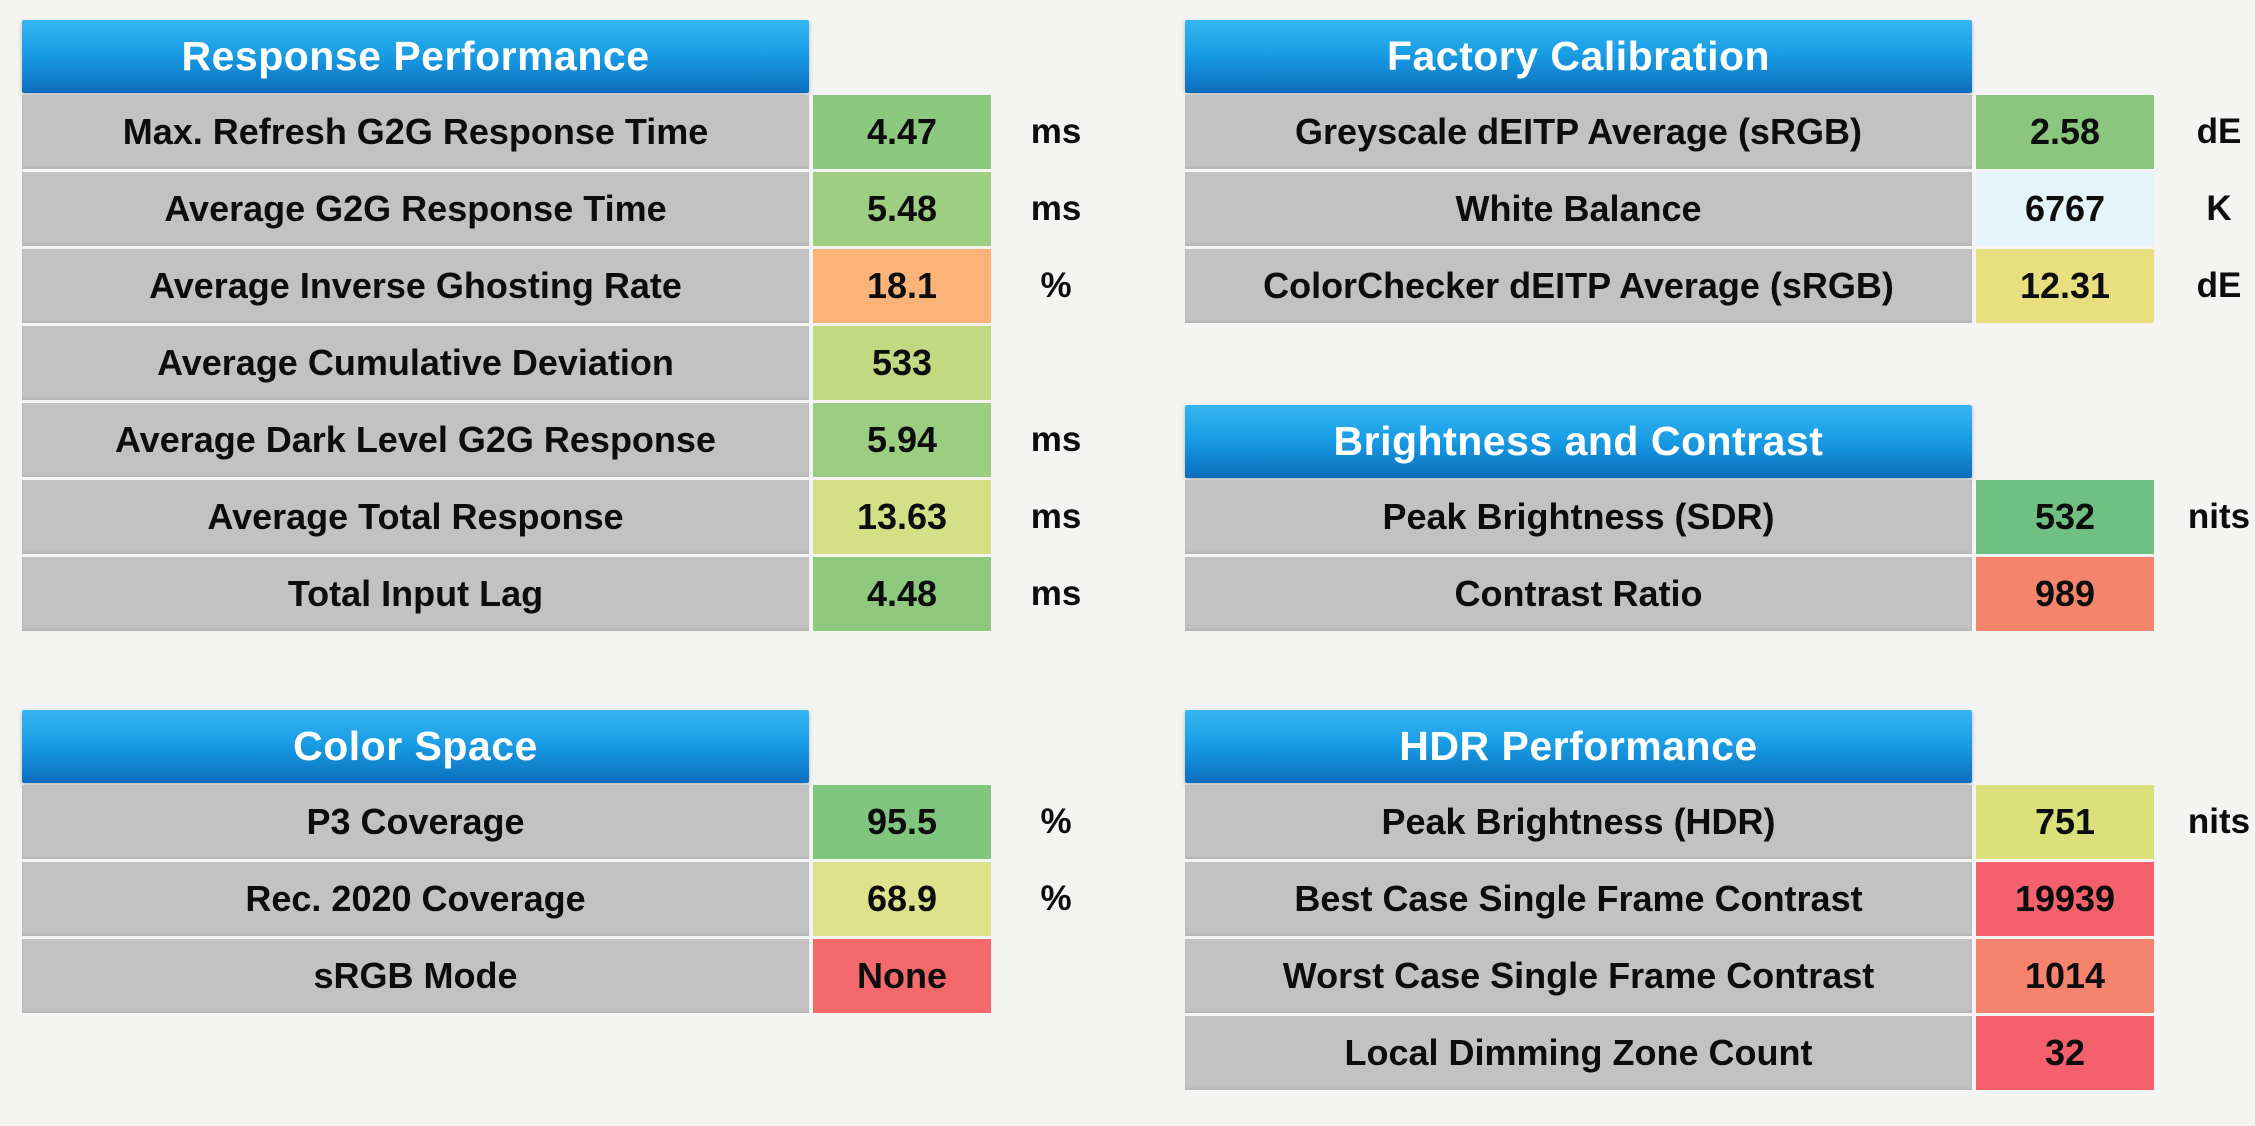 Image resolution: width=2255 pixels, height=1126 pixels. Describe the element at coordinates (1578, 56) in the screenshot. I see `table-title-factory-calibration: Factory Calibration` at that location.